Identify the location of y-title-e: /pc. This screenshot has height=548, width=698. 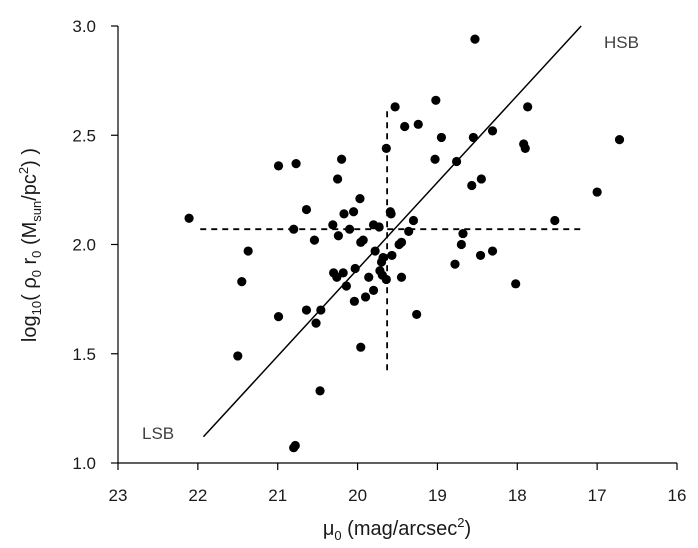
(30, 187).